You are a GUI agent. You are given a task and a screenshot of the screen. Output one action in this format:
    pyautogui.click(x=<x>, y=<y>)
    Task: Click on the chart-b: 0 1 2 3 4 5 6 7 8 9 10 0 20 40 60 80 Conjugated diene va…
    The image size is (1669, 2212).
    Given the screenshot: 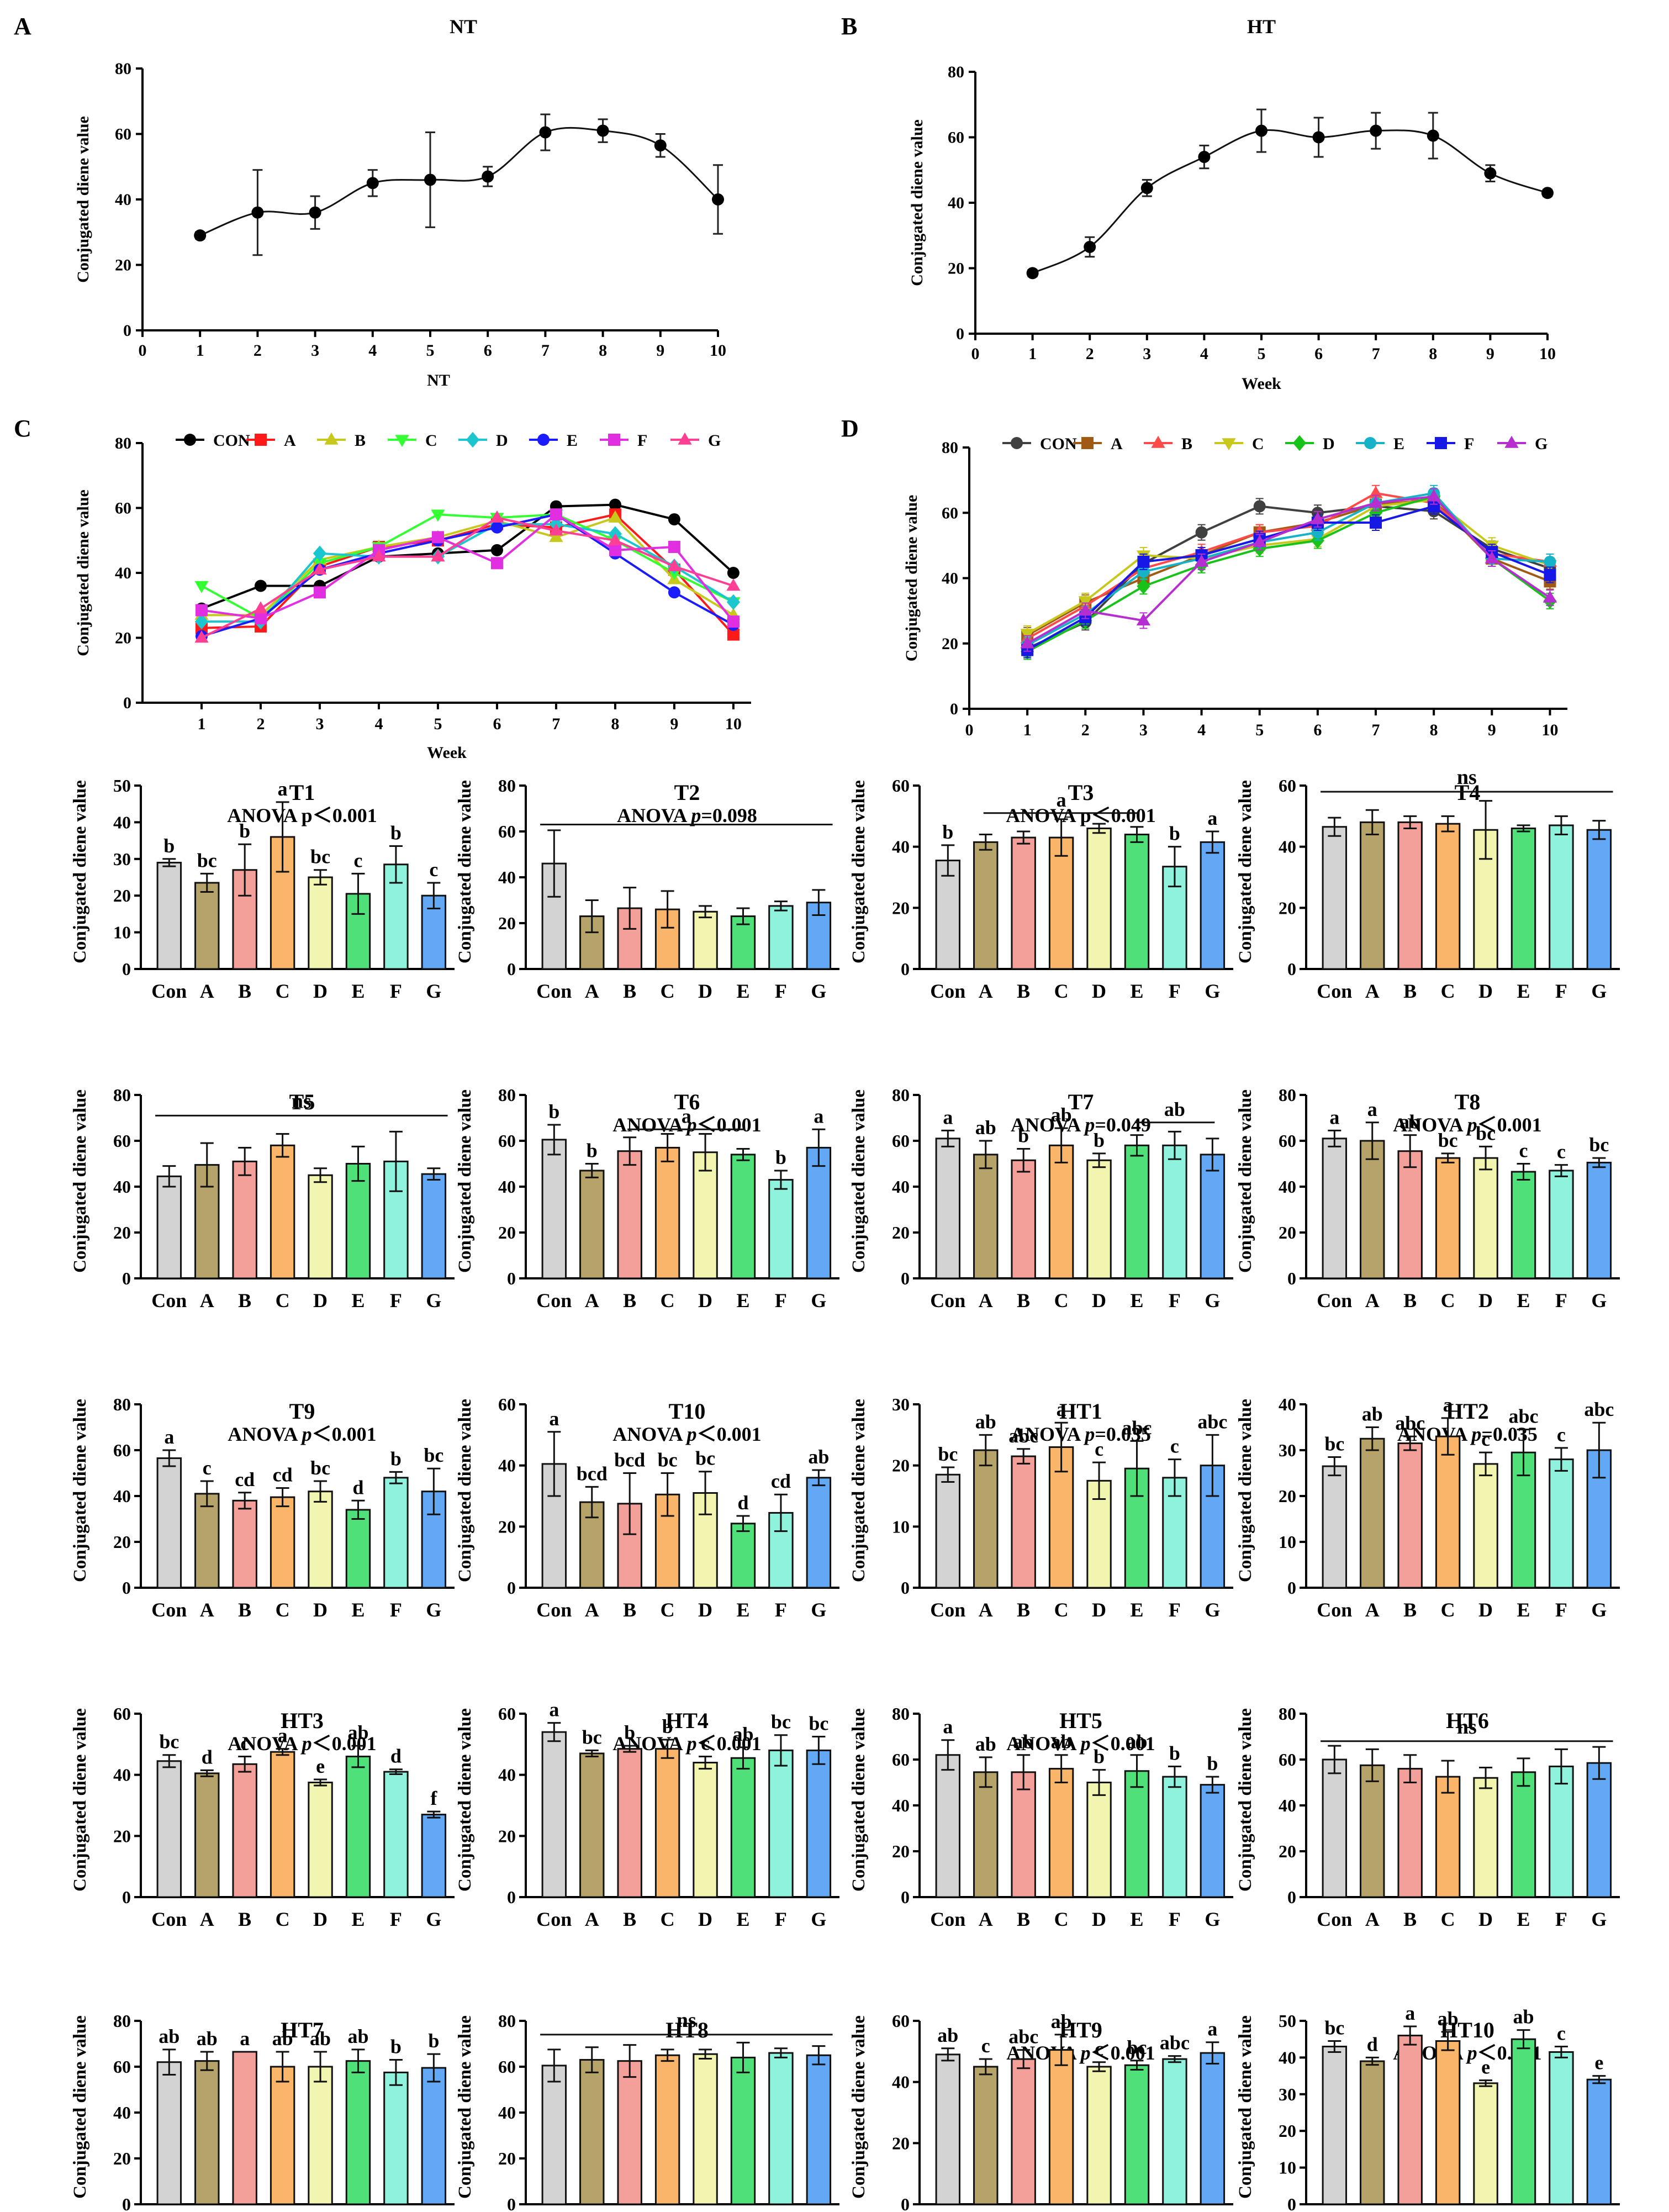 What is the action you would take?
    pyautogui.click(x=1232, y=204)
    